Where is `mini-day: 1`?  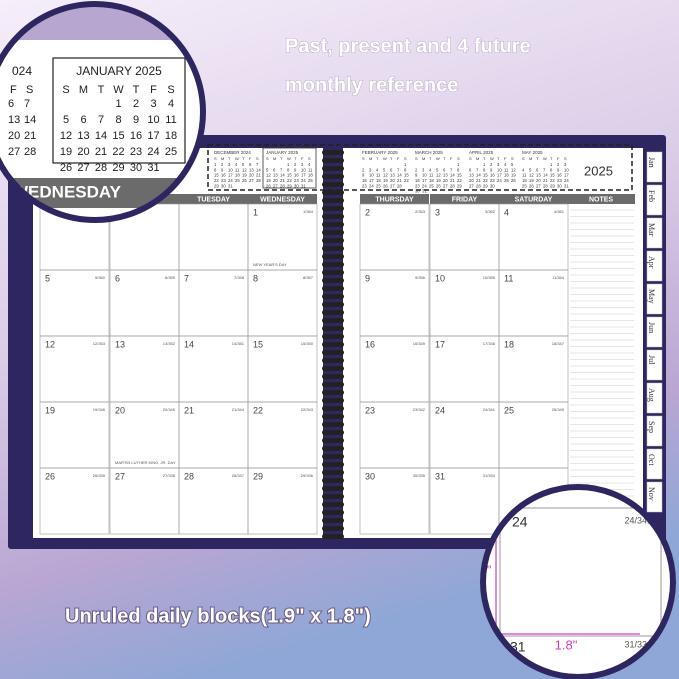 mini-day: 1 is located at coordinates (484, 164).